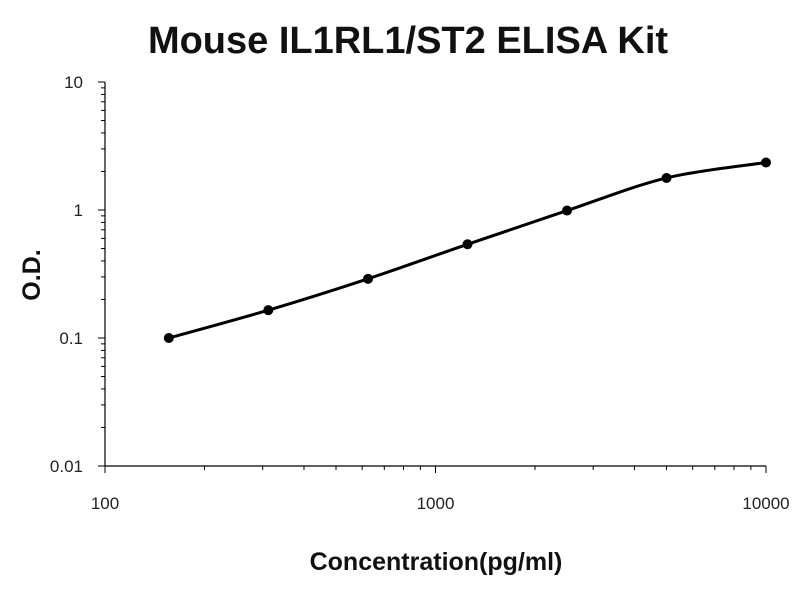 This screenshot has width=800, height=600. Describe the element at coordinates (73, 82) in the screenshot. I see `y-tick-label: 10` at that location.